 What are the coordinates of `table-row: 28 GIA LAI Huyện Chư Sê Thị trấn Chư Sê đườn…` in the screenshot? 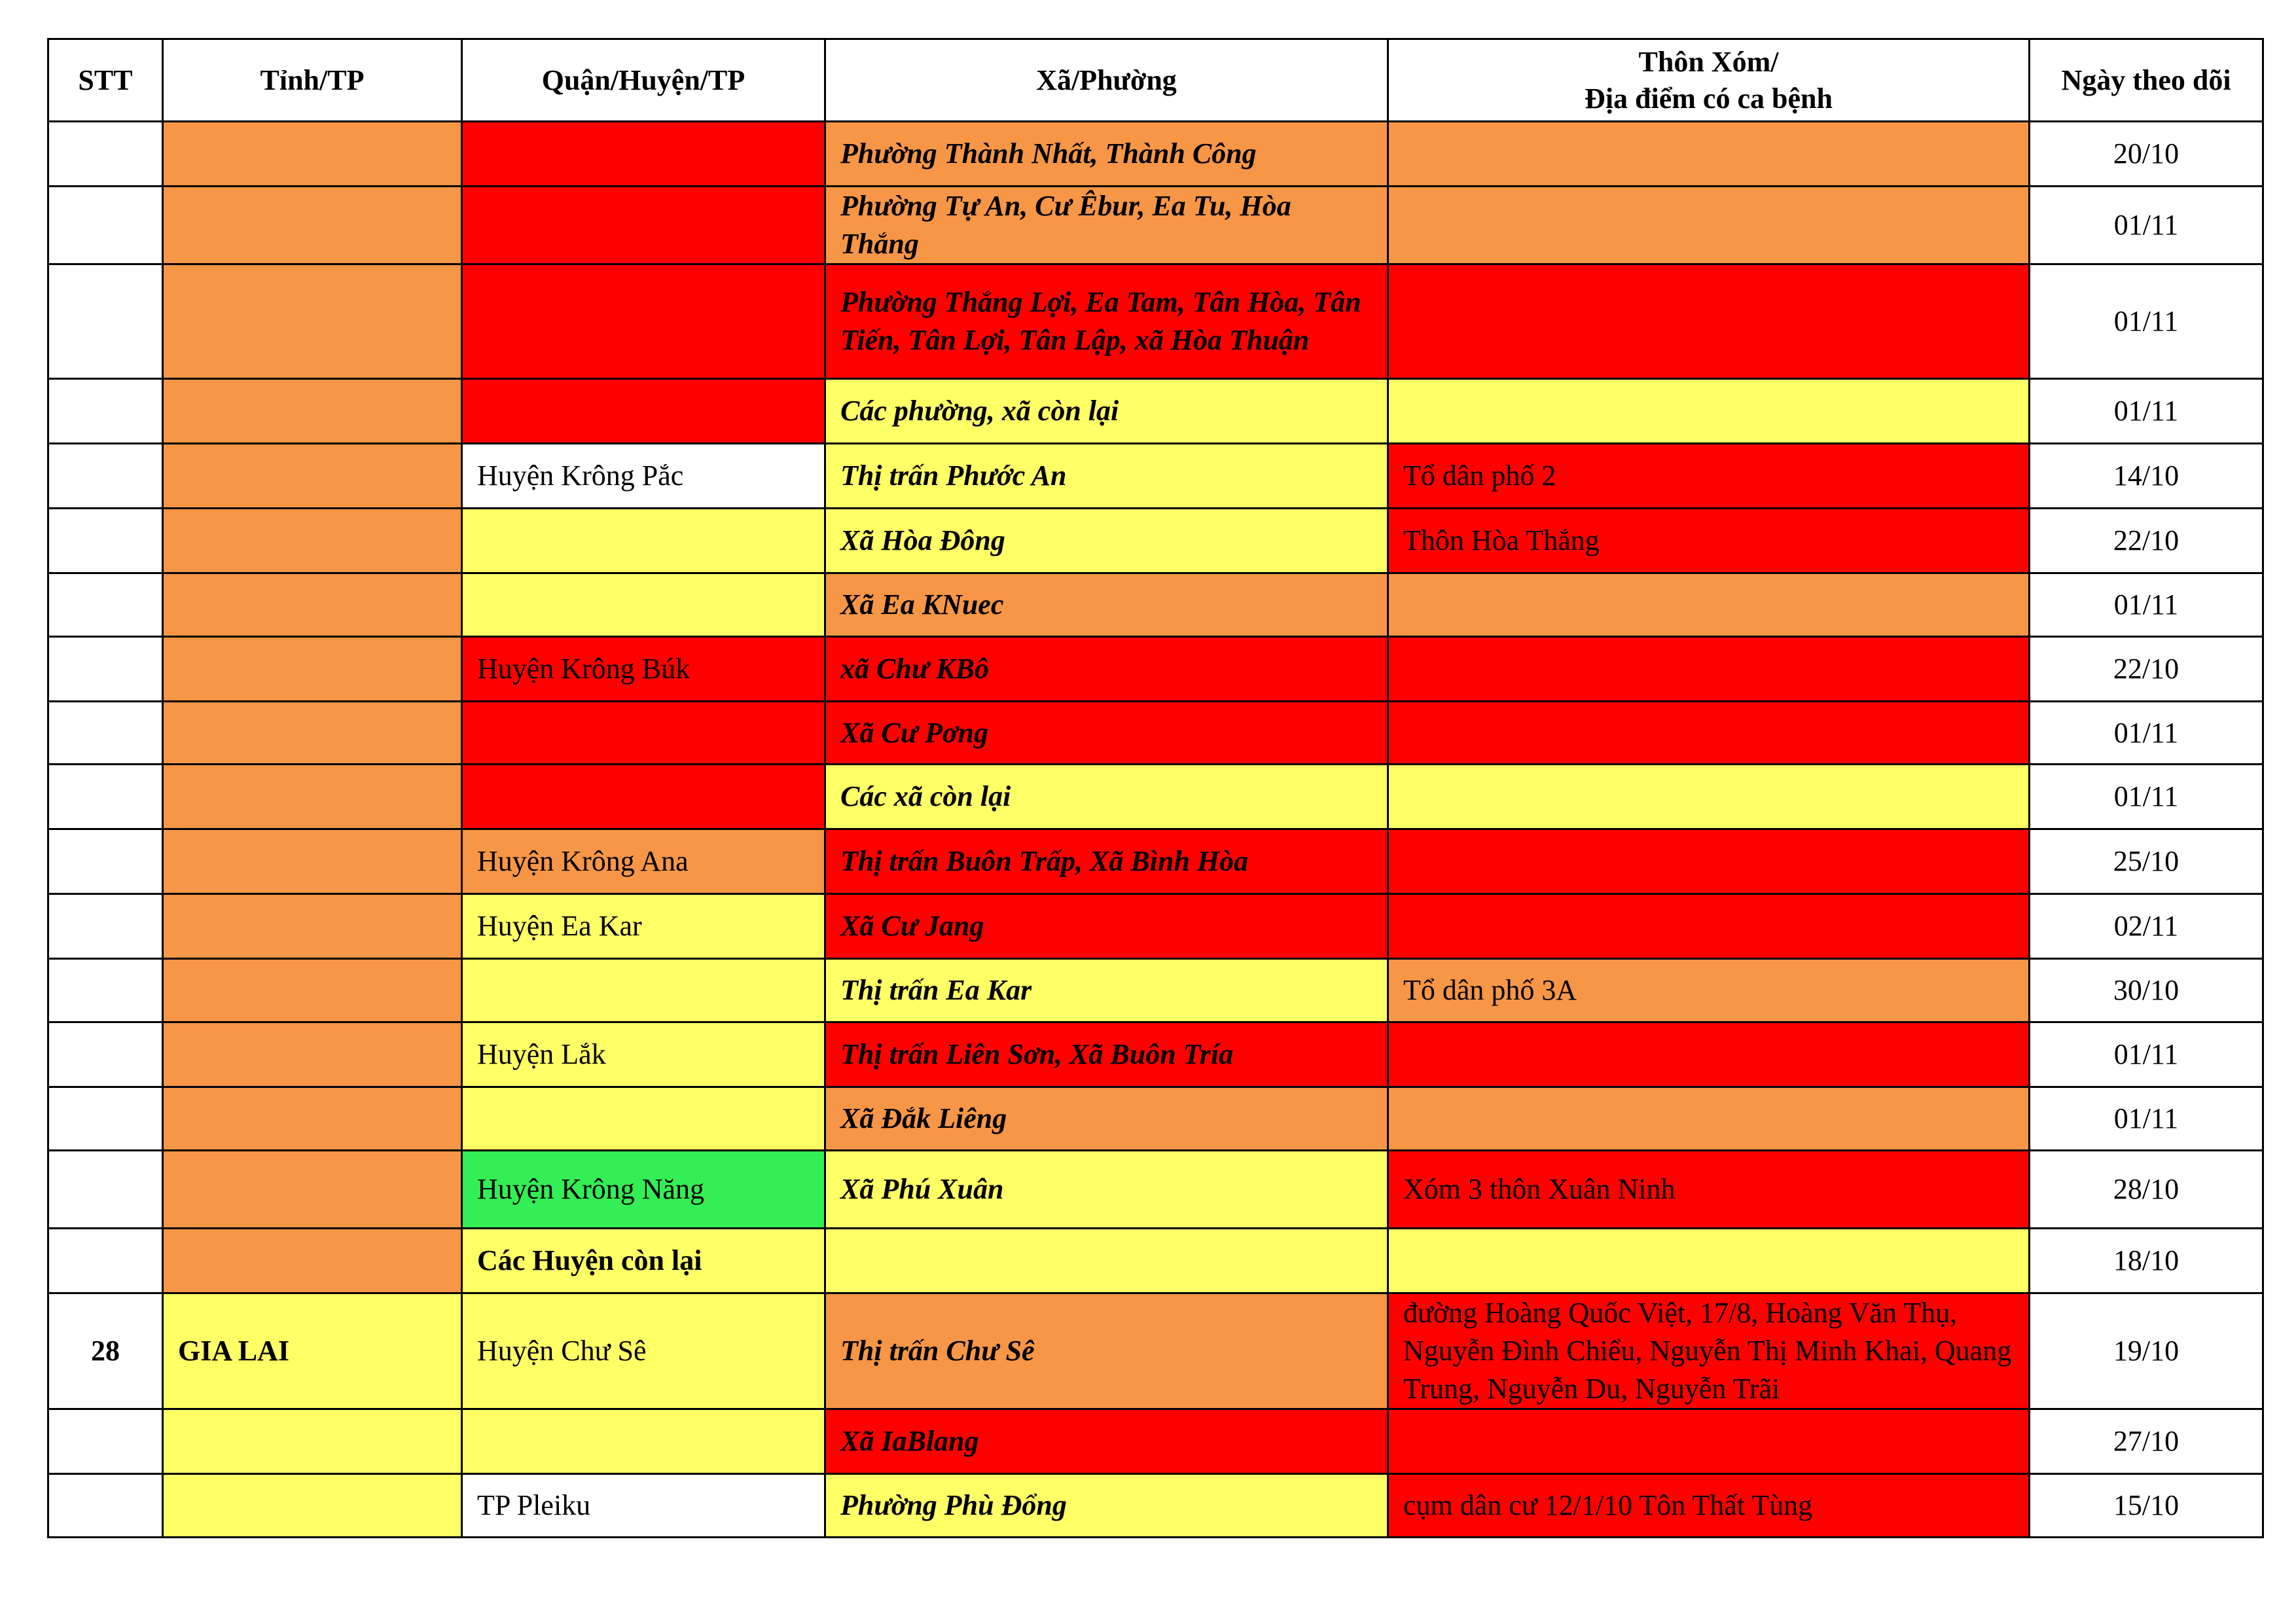 It's located at (1155, 1351).